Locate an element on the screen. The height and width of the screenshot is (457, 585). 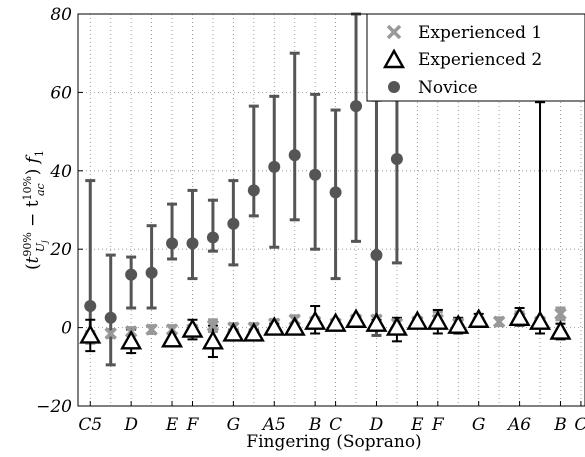
y-tick-label: 60 is located at coordinates (61, 93).